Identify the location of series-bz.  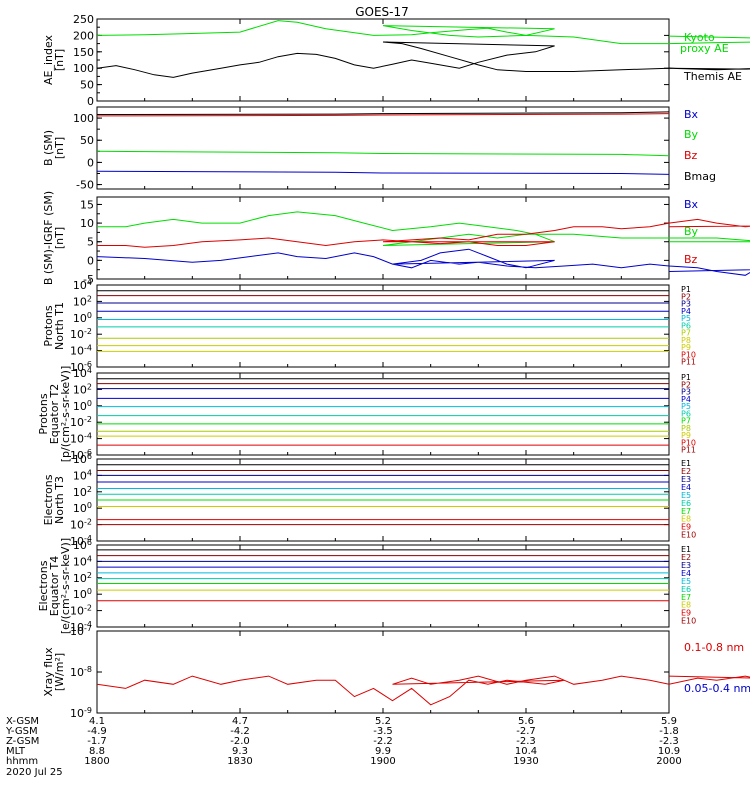
(383, 115).